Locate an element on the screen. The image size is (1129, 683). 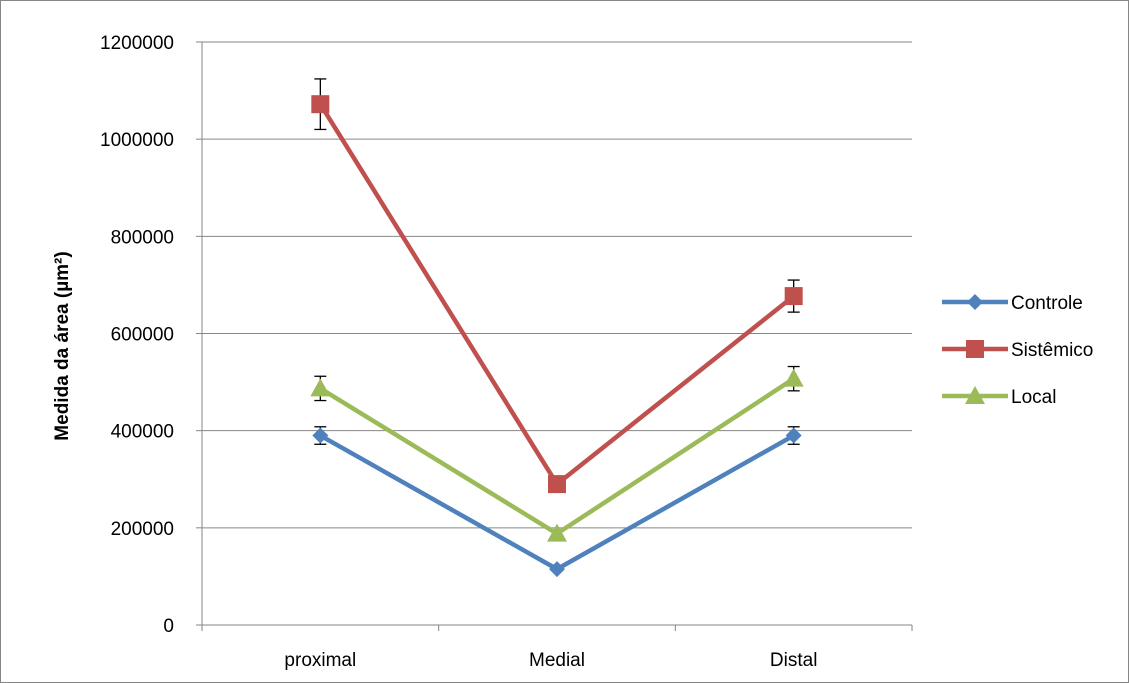
y-tick-labels: 0 200000 400000 600000 800000 1000000 1200000 is located at coordinates (137, 335).